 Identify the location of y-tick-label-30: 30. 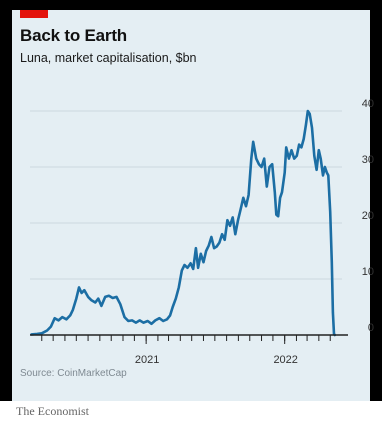
(368, 160).